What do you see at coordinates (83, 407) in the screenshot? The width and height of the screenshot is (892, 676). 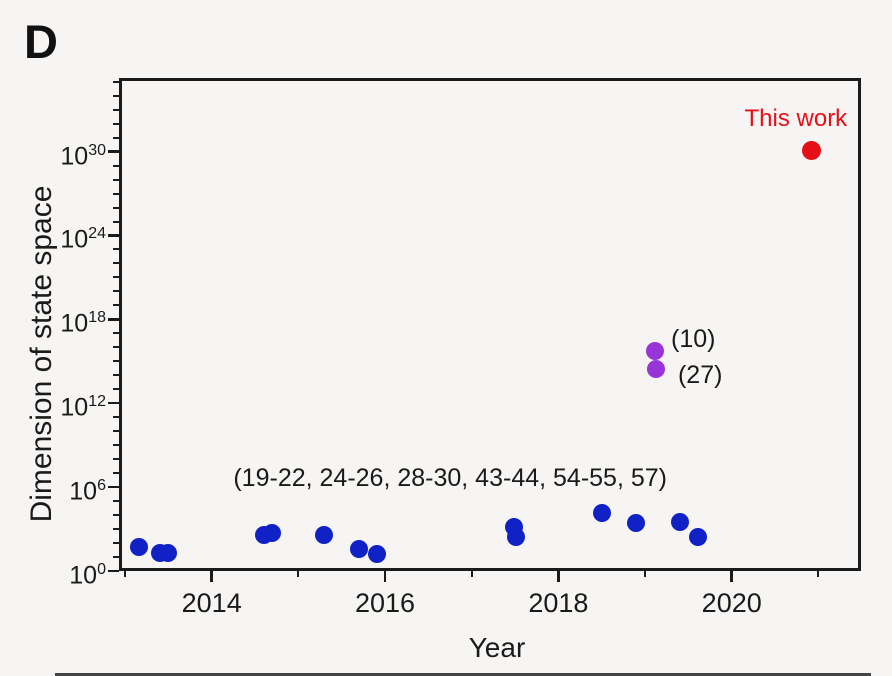 I see `y-tick-label: 10¹²` at bounding box center [83, 407].